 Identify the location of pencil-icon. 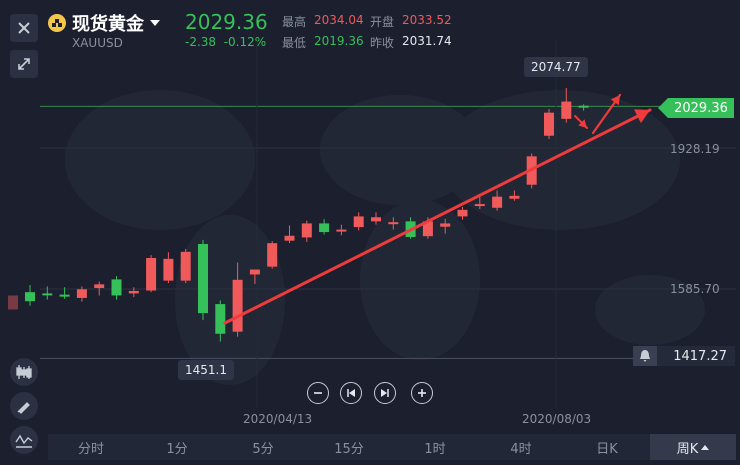
(23, 408).